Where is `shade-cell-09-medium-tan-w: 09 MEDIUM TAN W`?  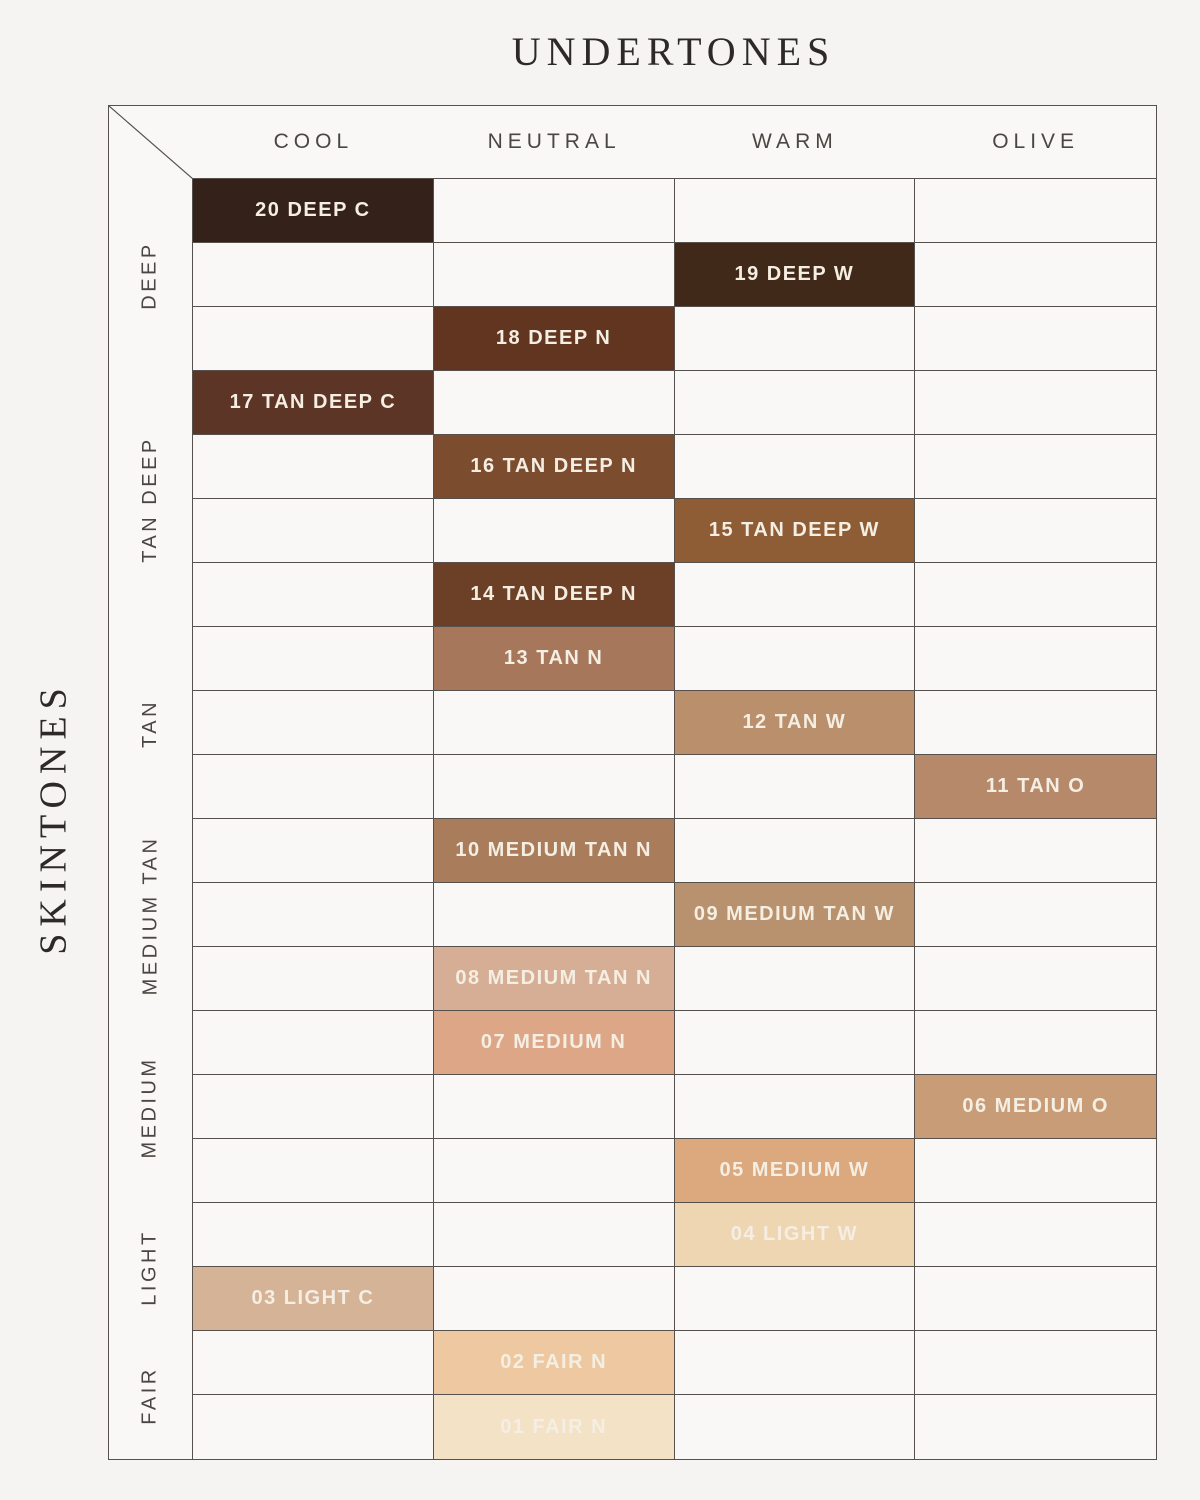
shade-cell-09-medium-tan-w: 09 MEDIUM TAN W is located at coordinates (795, 915).